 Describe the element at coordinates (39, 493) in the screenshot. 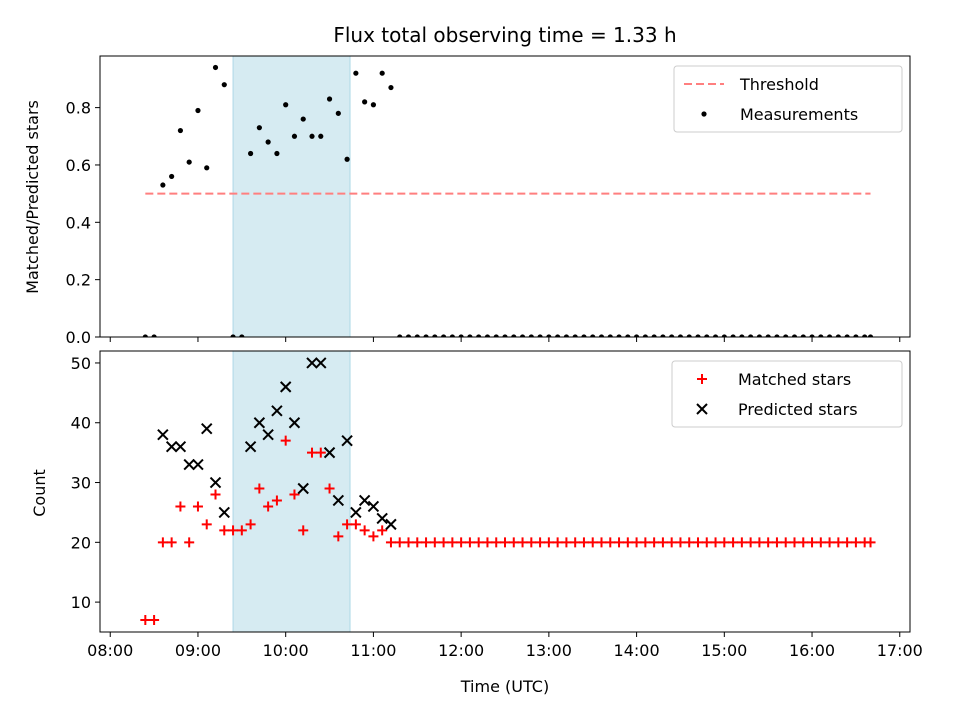

I see `bottom-y-axis-label: Count` at that location.